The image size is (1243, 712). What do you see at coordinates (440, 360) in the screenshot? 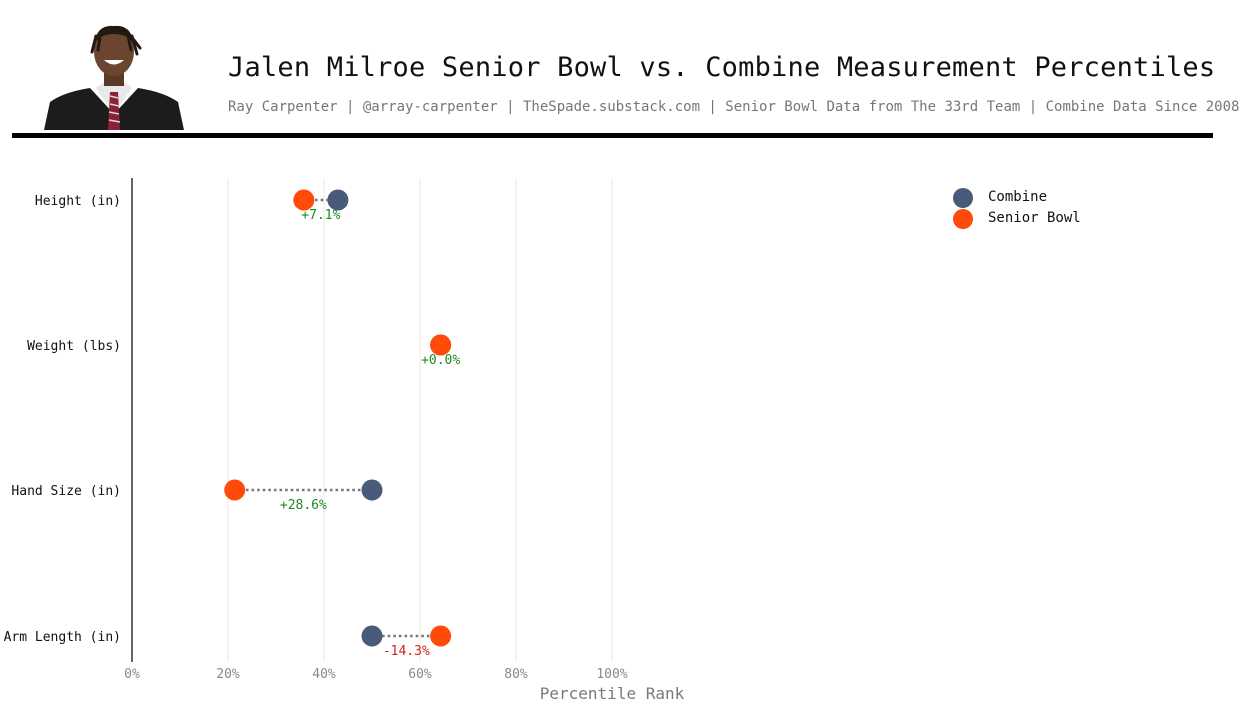
I see `difference-label: +0.0%` at bounding box center [440, 360].